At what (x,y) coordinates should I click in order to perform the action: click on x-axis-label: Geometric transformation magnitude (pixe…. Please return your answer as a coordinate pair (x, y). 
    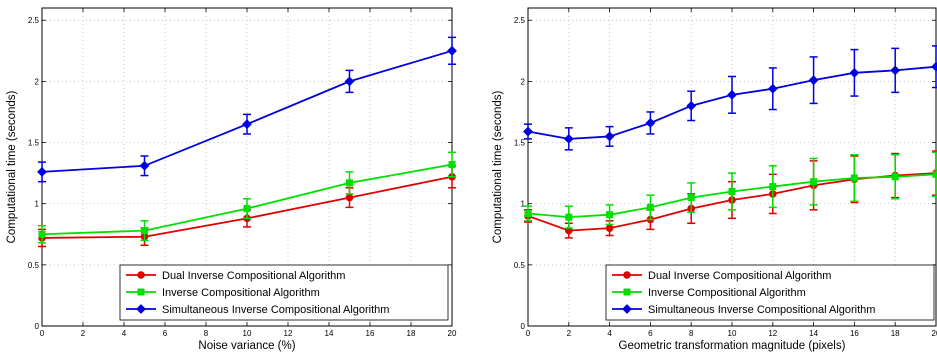
    Looking at the image, I should click on (732, 346).